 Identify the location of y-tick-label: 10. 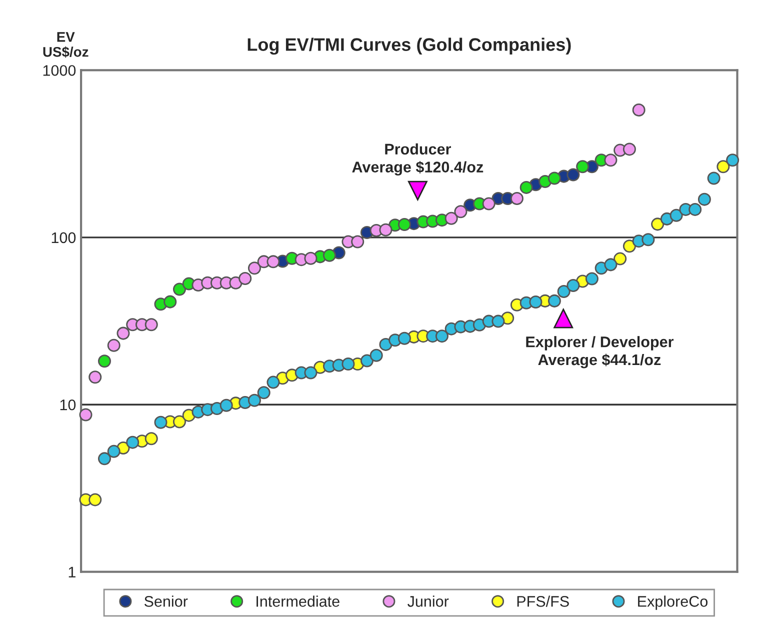
(68, 404).